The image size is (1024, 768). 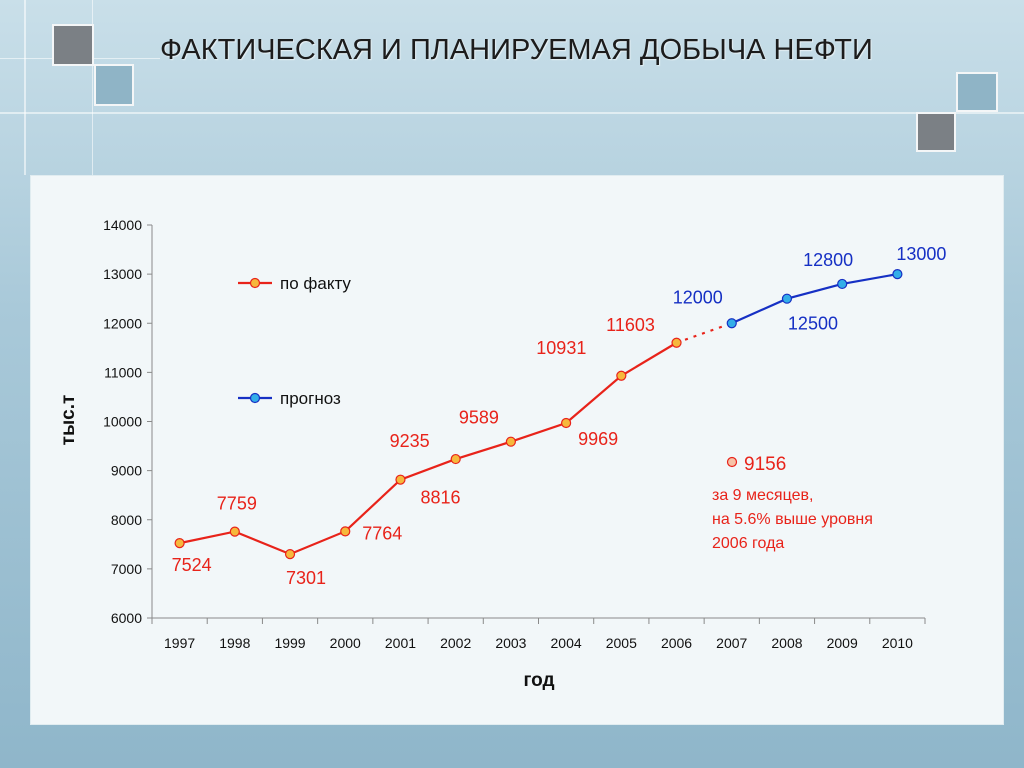 I want to click on y-tick-label: 8000, so click(x=126, y=520).